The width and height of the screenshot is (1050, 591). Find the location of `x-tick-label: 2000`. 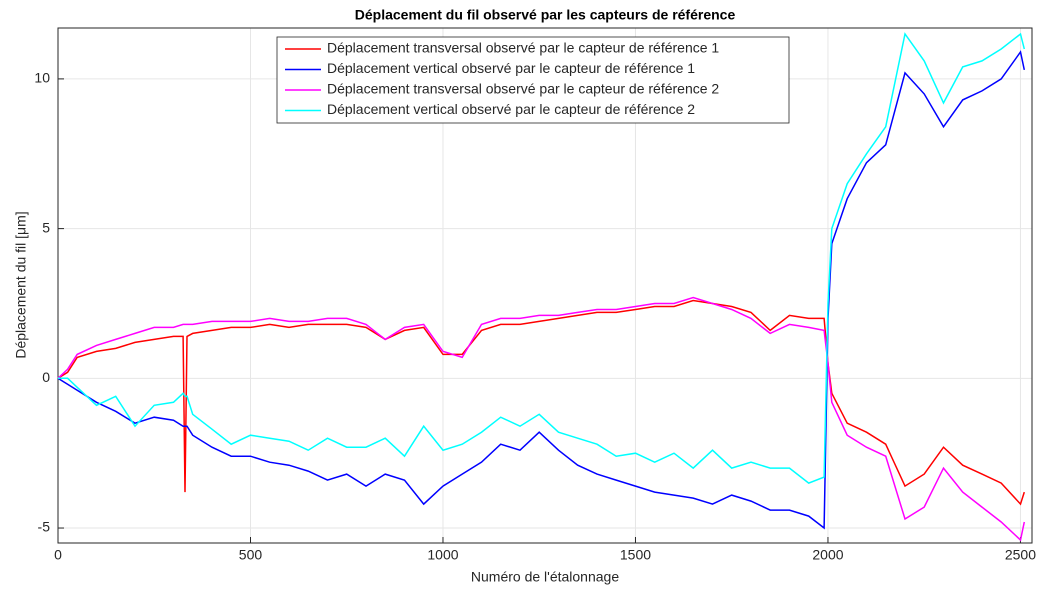

x-tick-label: 2000 is located at coordinates (827, 555).